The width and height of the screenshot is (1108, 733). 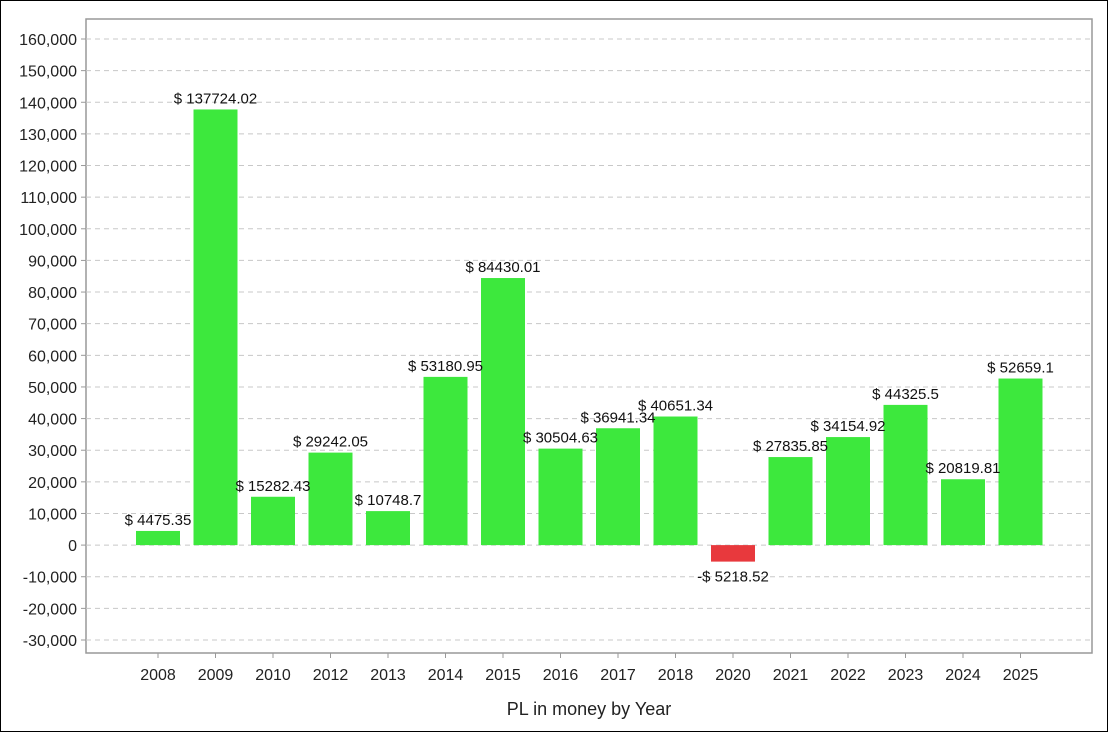 What do you see at coordinates (962, 468) in the screenshot?
I see `data-label-2024: $ 20819.81` at bounding box center [962, 468].